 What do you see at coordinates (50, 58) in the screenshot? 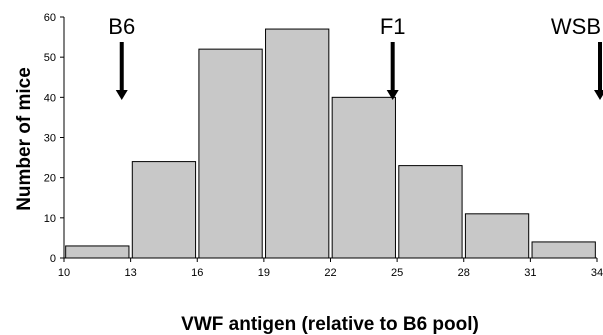
I see `y-tick-label: 50` at bounding box center [50, 58].